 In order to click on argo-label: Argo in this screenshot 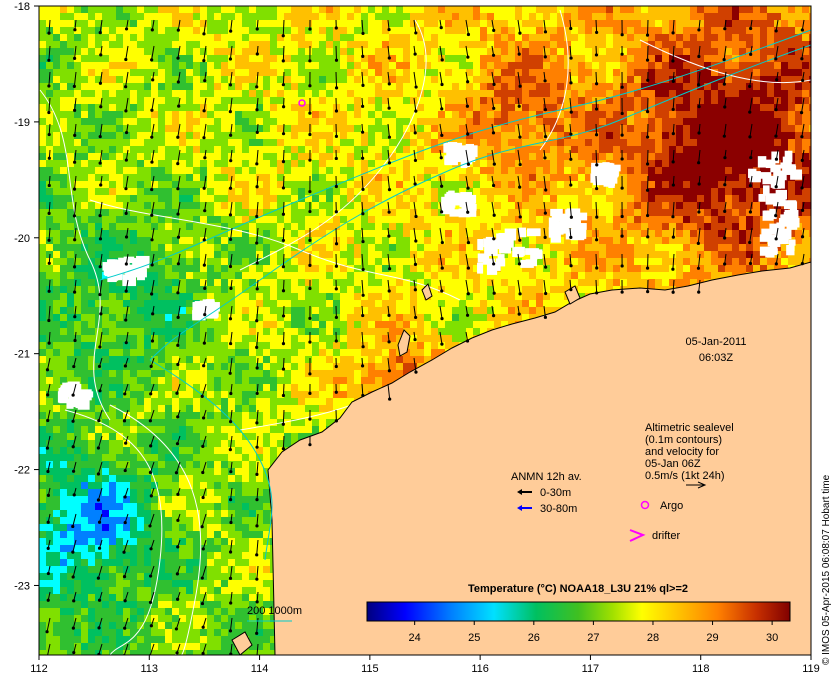, I will do `click(671, 506)`.